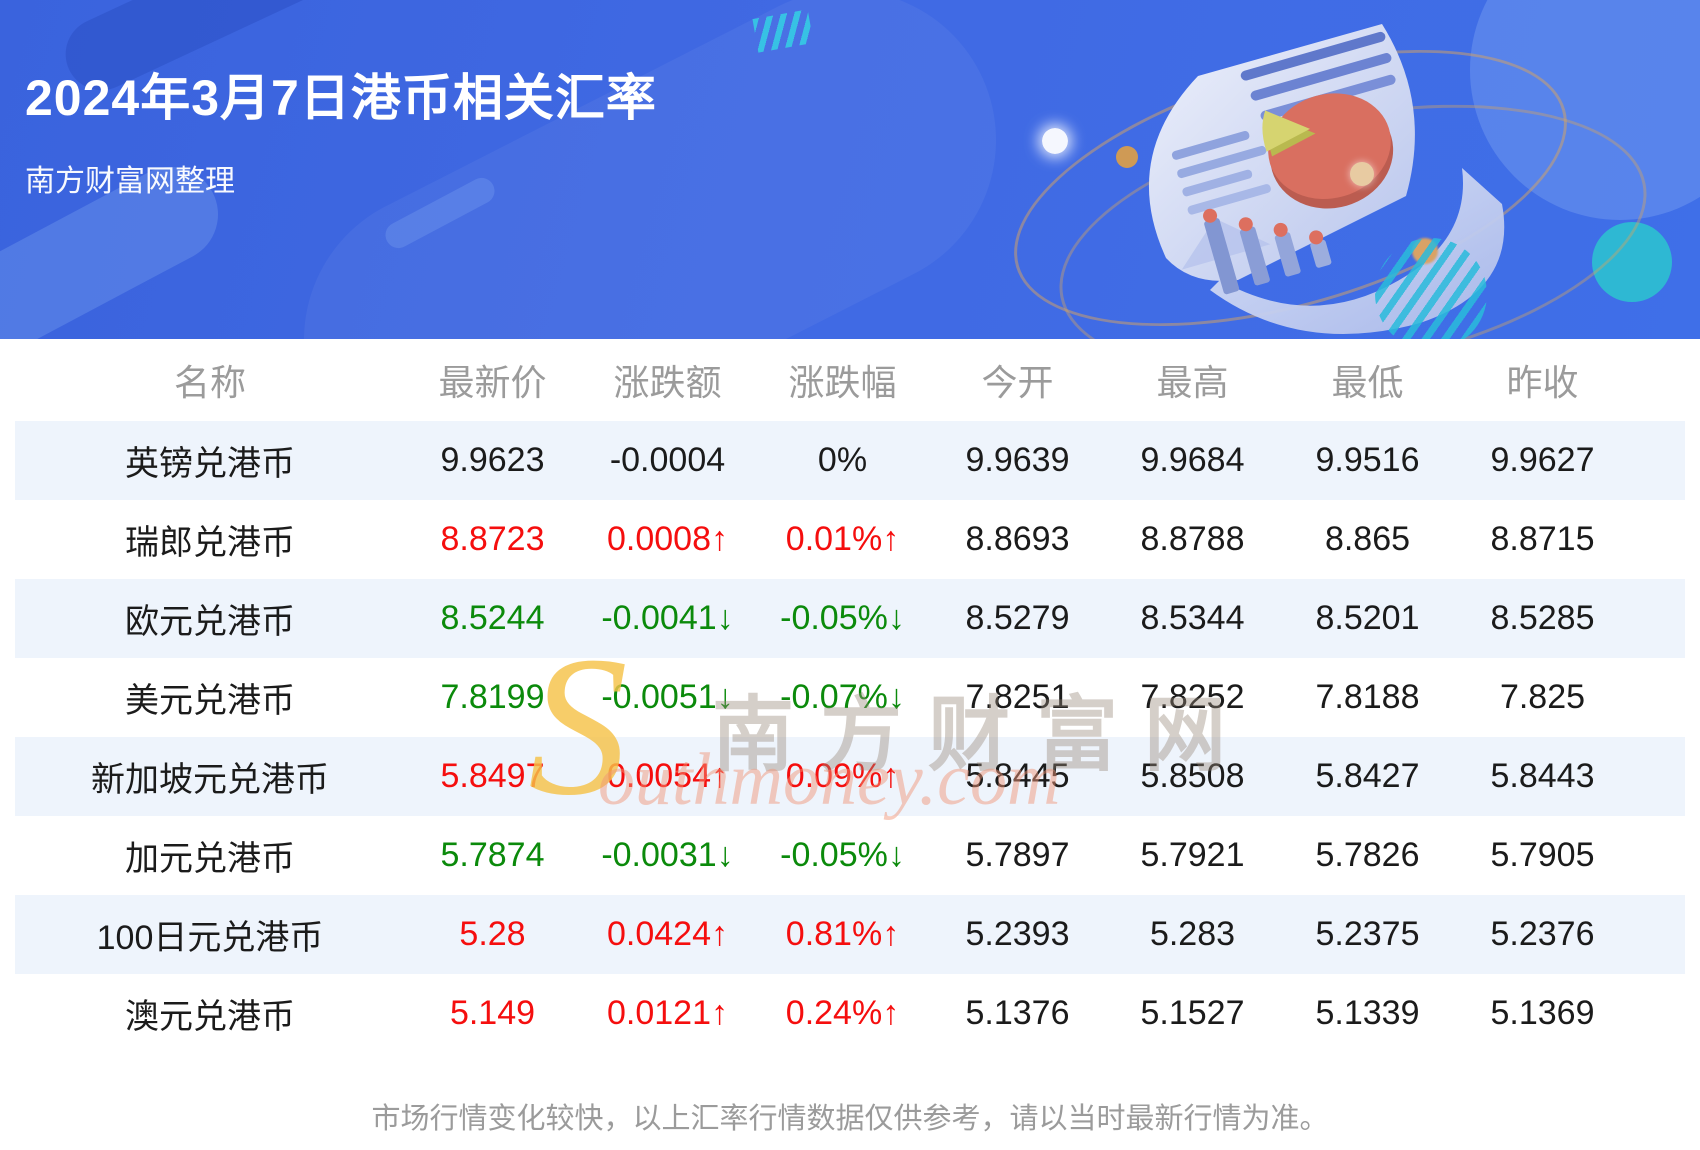 The image size is (1700, 1150). What do you see at coordinates (667, 539) in the screenshot?
I see `cell-change: 0.0008↑` at bounding box center [667, 539].